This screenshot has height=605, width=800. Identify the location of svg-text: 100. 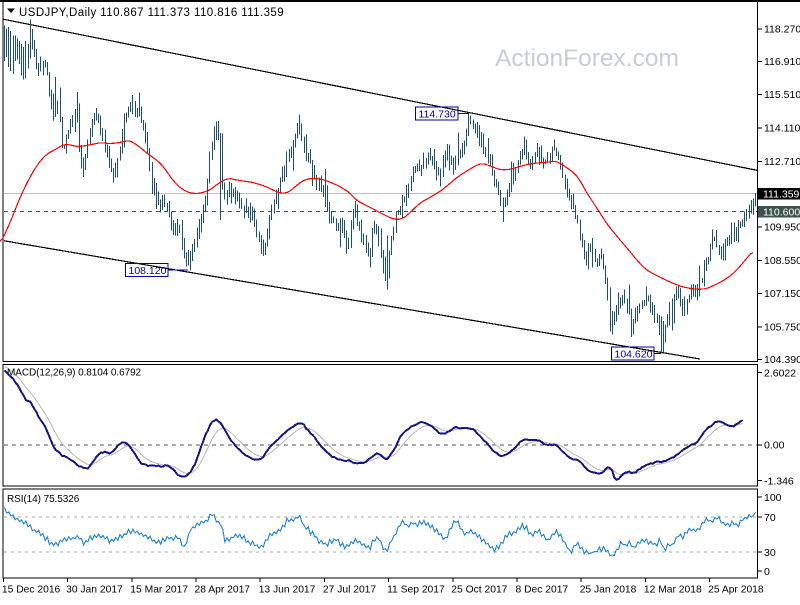
(773, 498).